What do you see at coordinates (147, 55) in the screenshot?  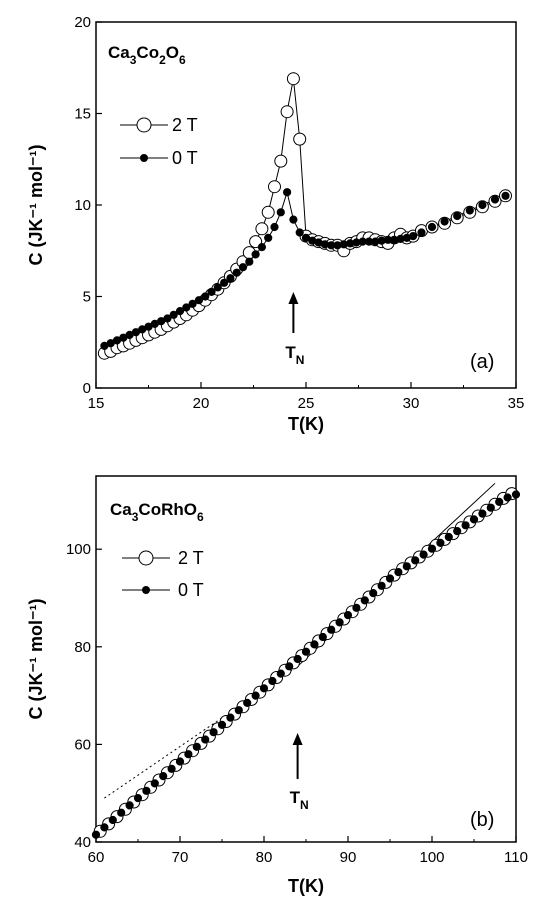 I see `compound-label: Ca3Co2O6` at bounding box center [147, 55].